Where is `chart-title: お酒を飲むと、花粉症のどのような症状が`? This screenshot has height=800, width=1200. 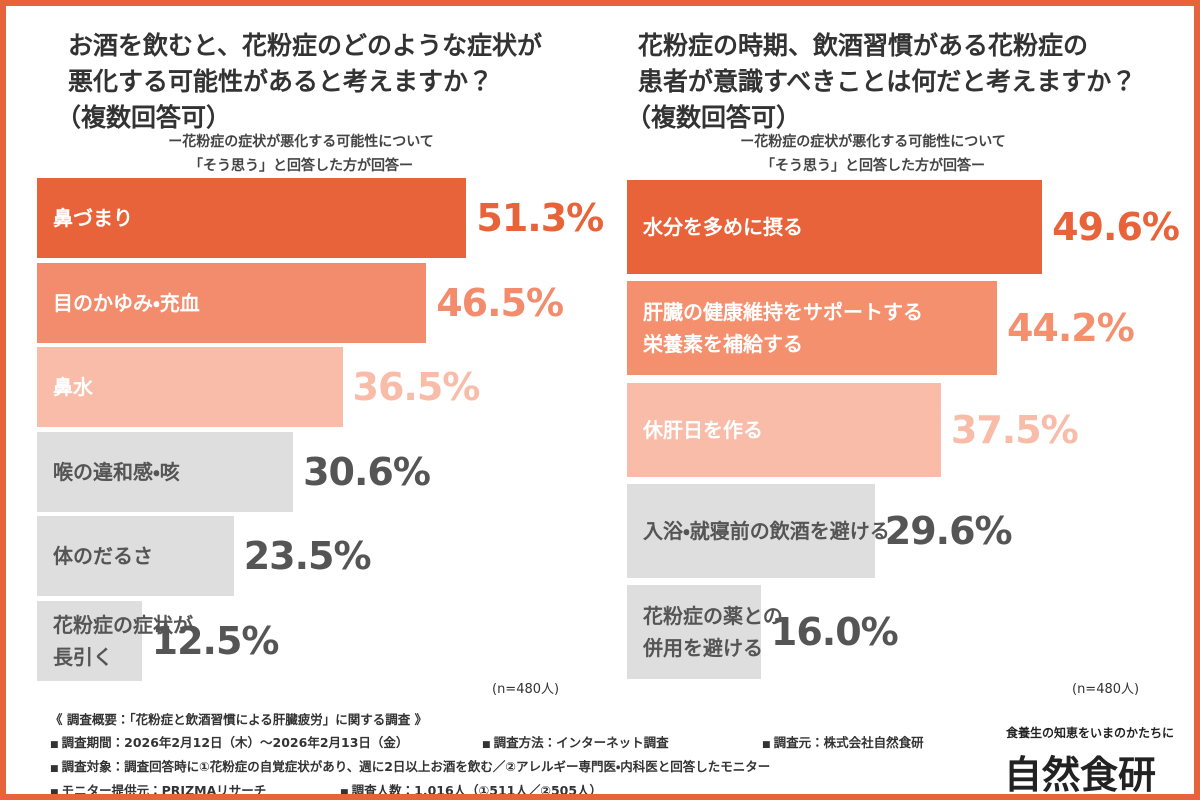 chart-title: お酒を飲むと、花粉症のどのような症状が is located at coordinates (305, 45).